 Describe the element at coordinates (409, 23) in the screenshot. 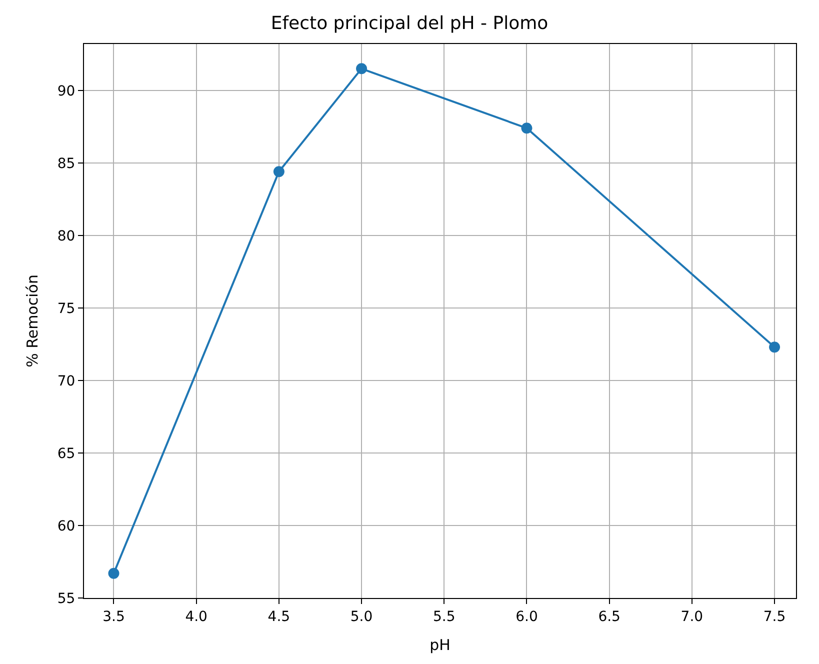

I see `chart-title: Efecto principal del pH - Plomo` at that location.